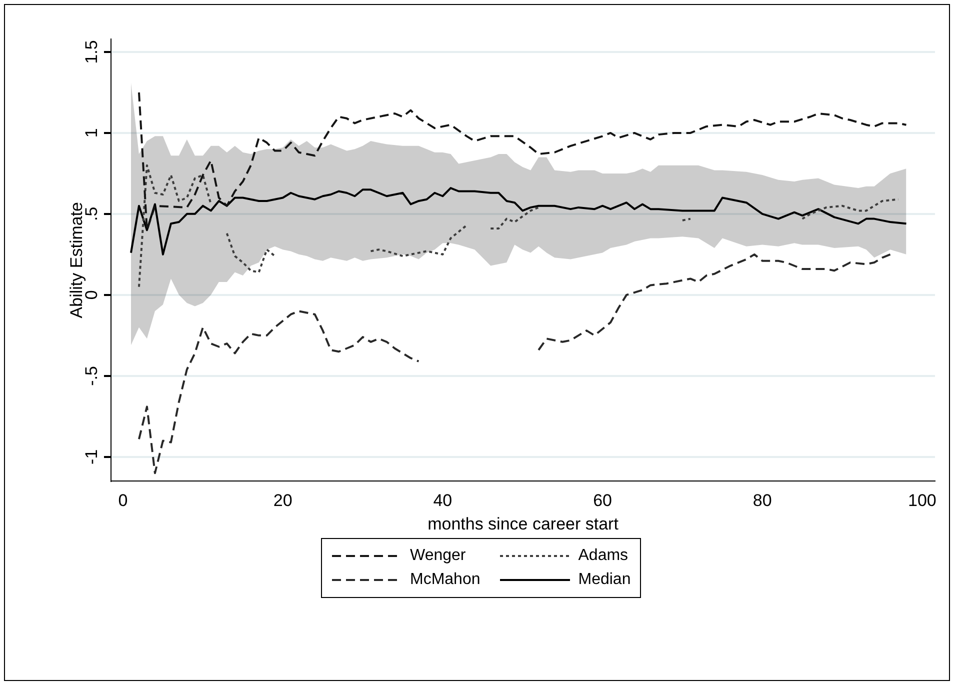 This screenshot has height=687, width=956. I want to click on x-tick-label: 60, so click(602, 500).